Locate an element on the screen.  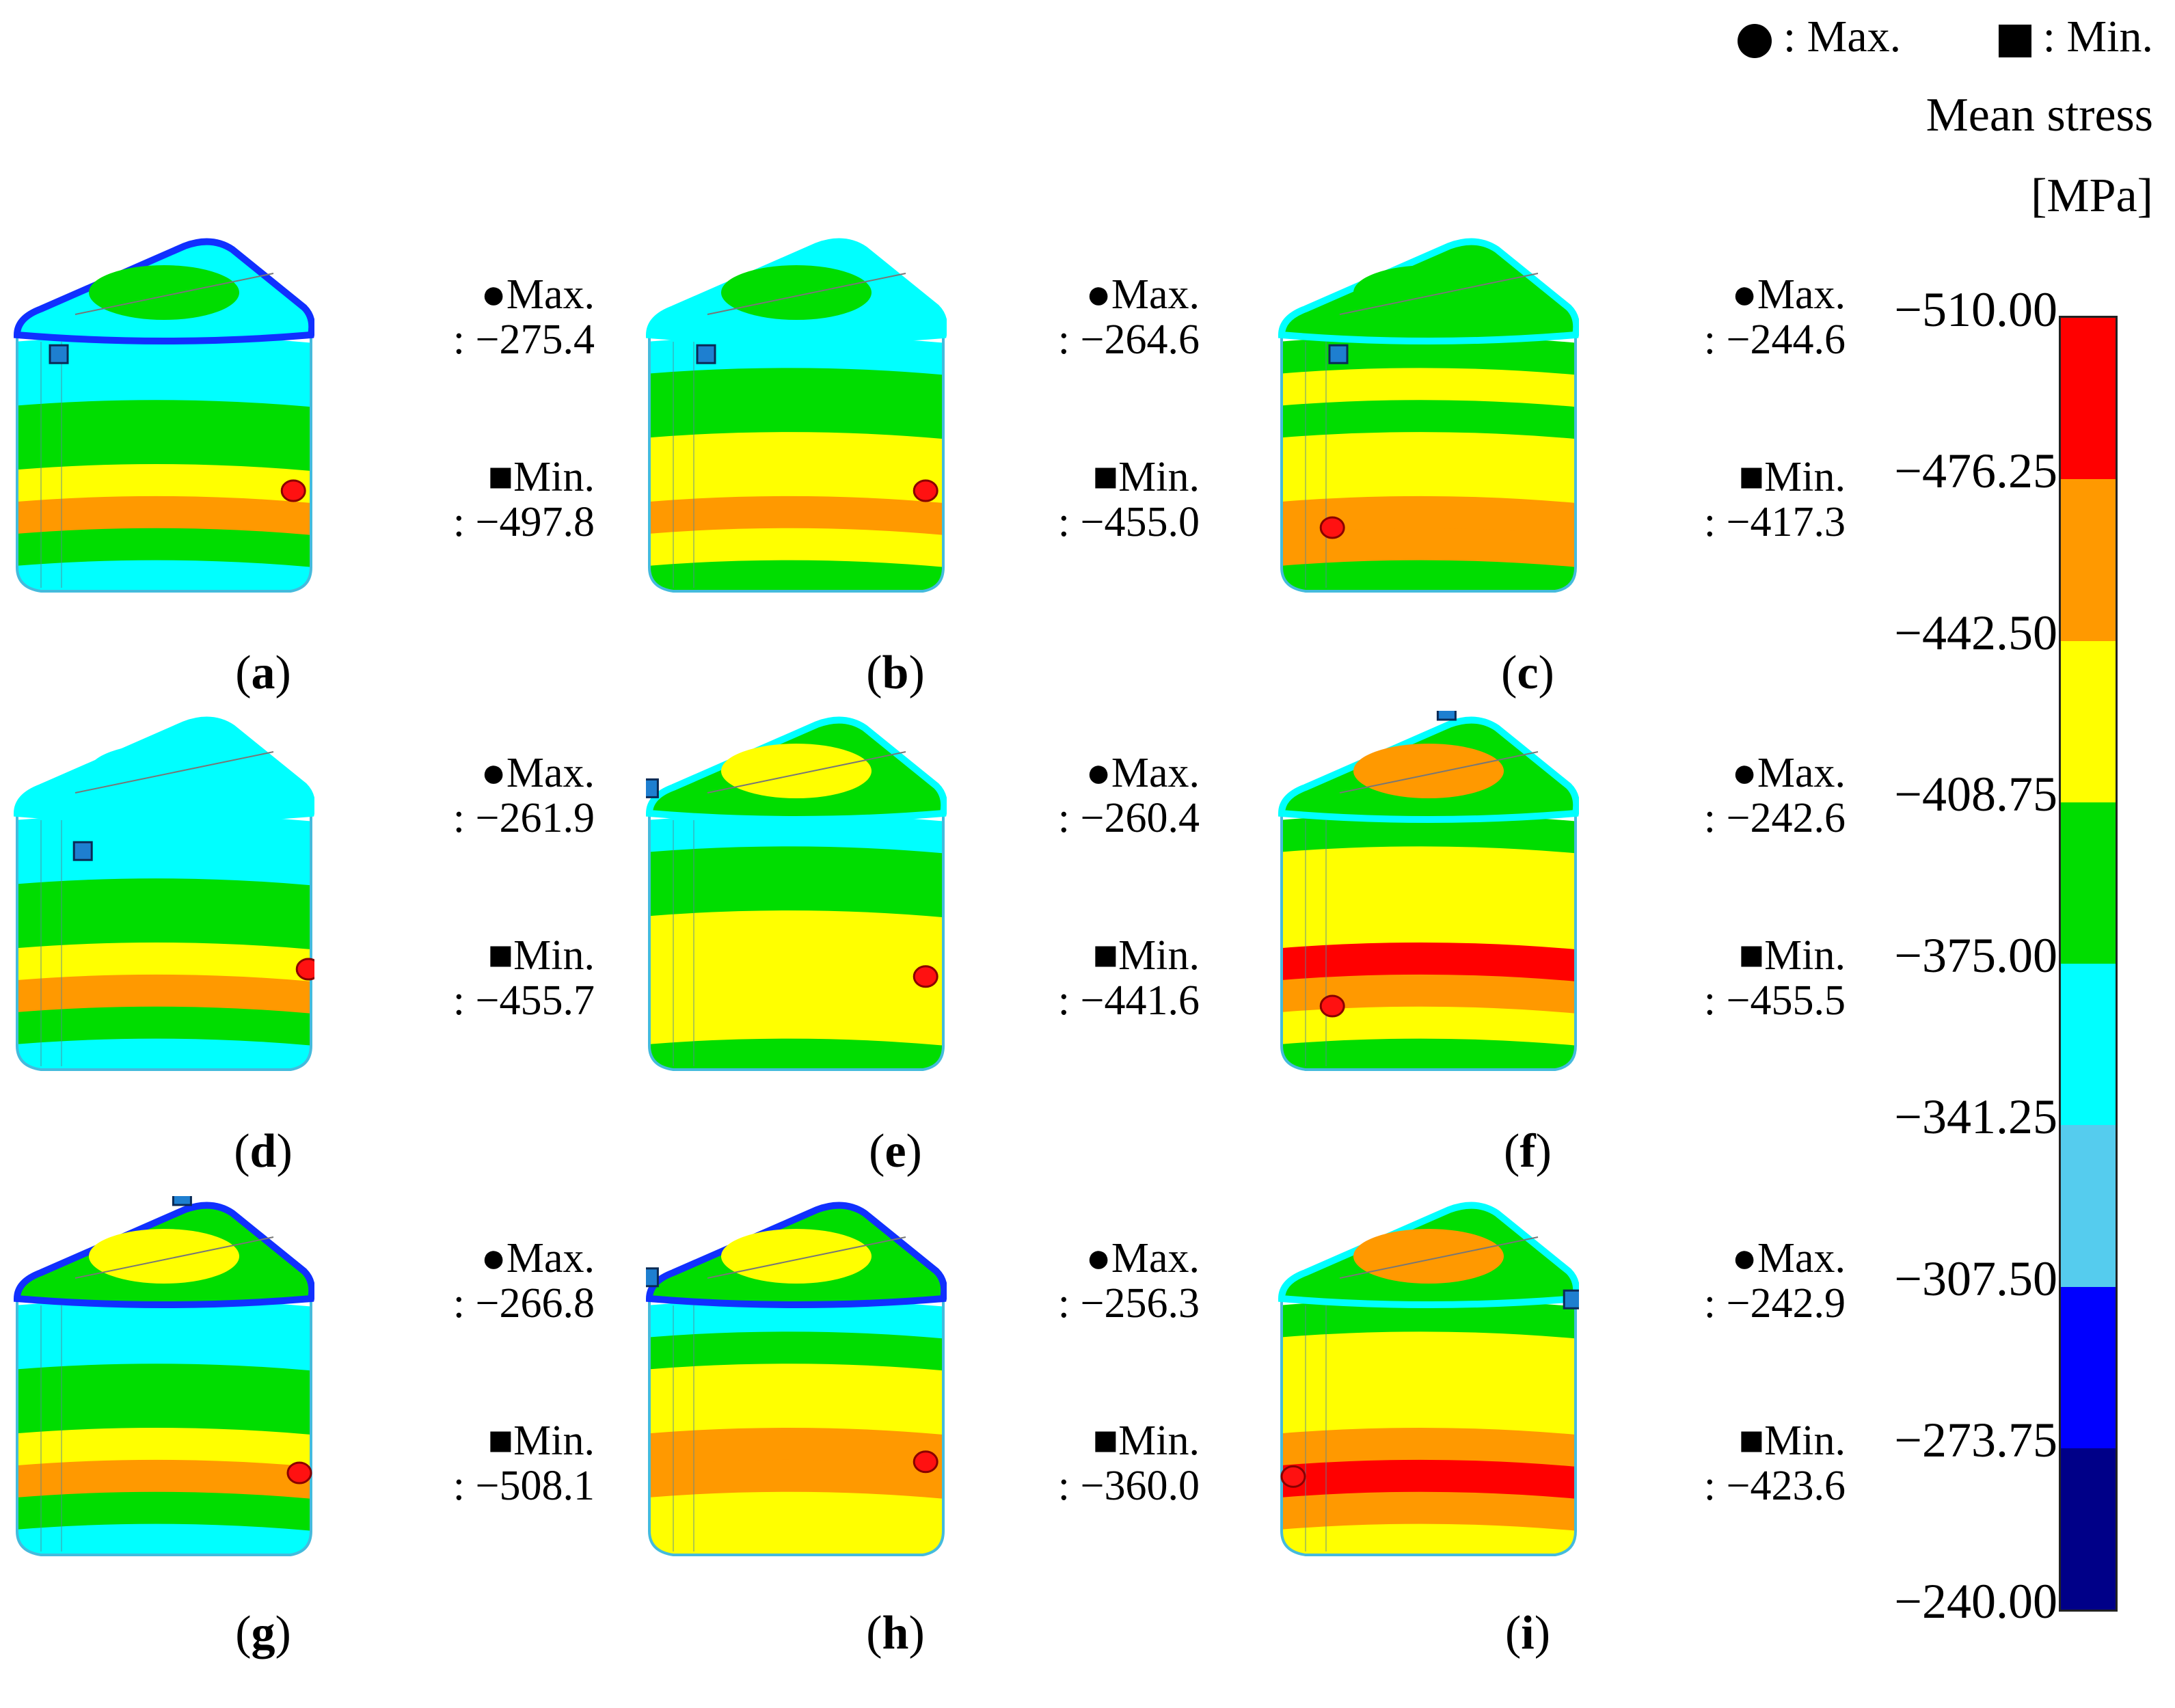
colorbar-title: Mean stress [MPa] is located at coordinates (2039, 155).